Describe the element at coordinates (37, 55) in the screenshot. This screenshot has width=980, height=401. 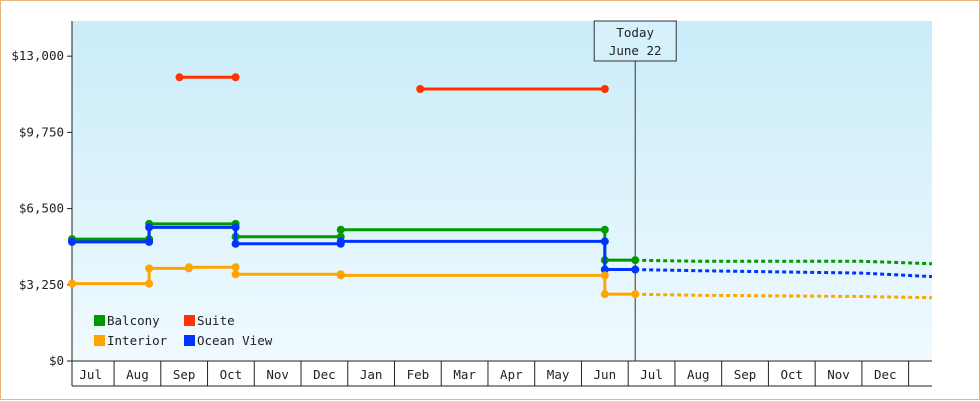
I see `y-tick-label: $13,000` at that location.